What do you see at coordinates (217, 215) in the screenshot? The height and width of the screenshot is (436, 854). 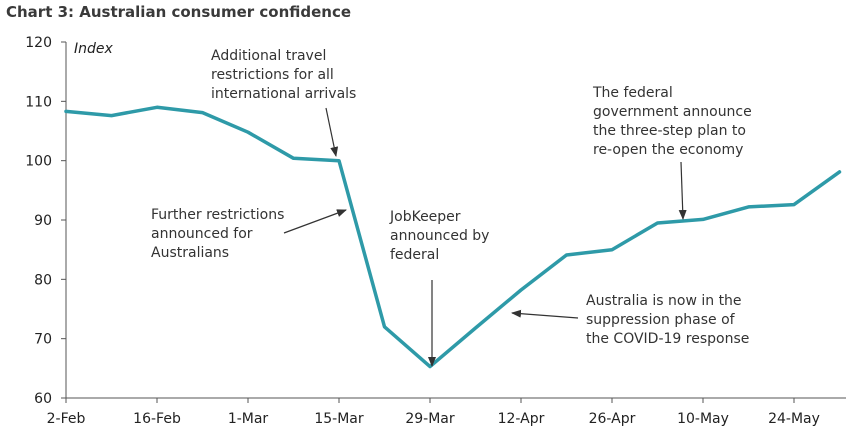 I see `annotation-line: Further restrictions` at bounding box center [217, 215].